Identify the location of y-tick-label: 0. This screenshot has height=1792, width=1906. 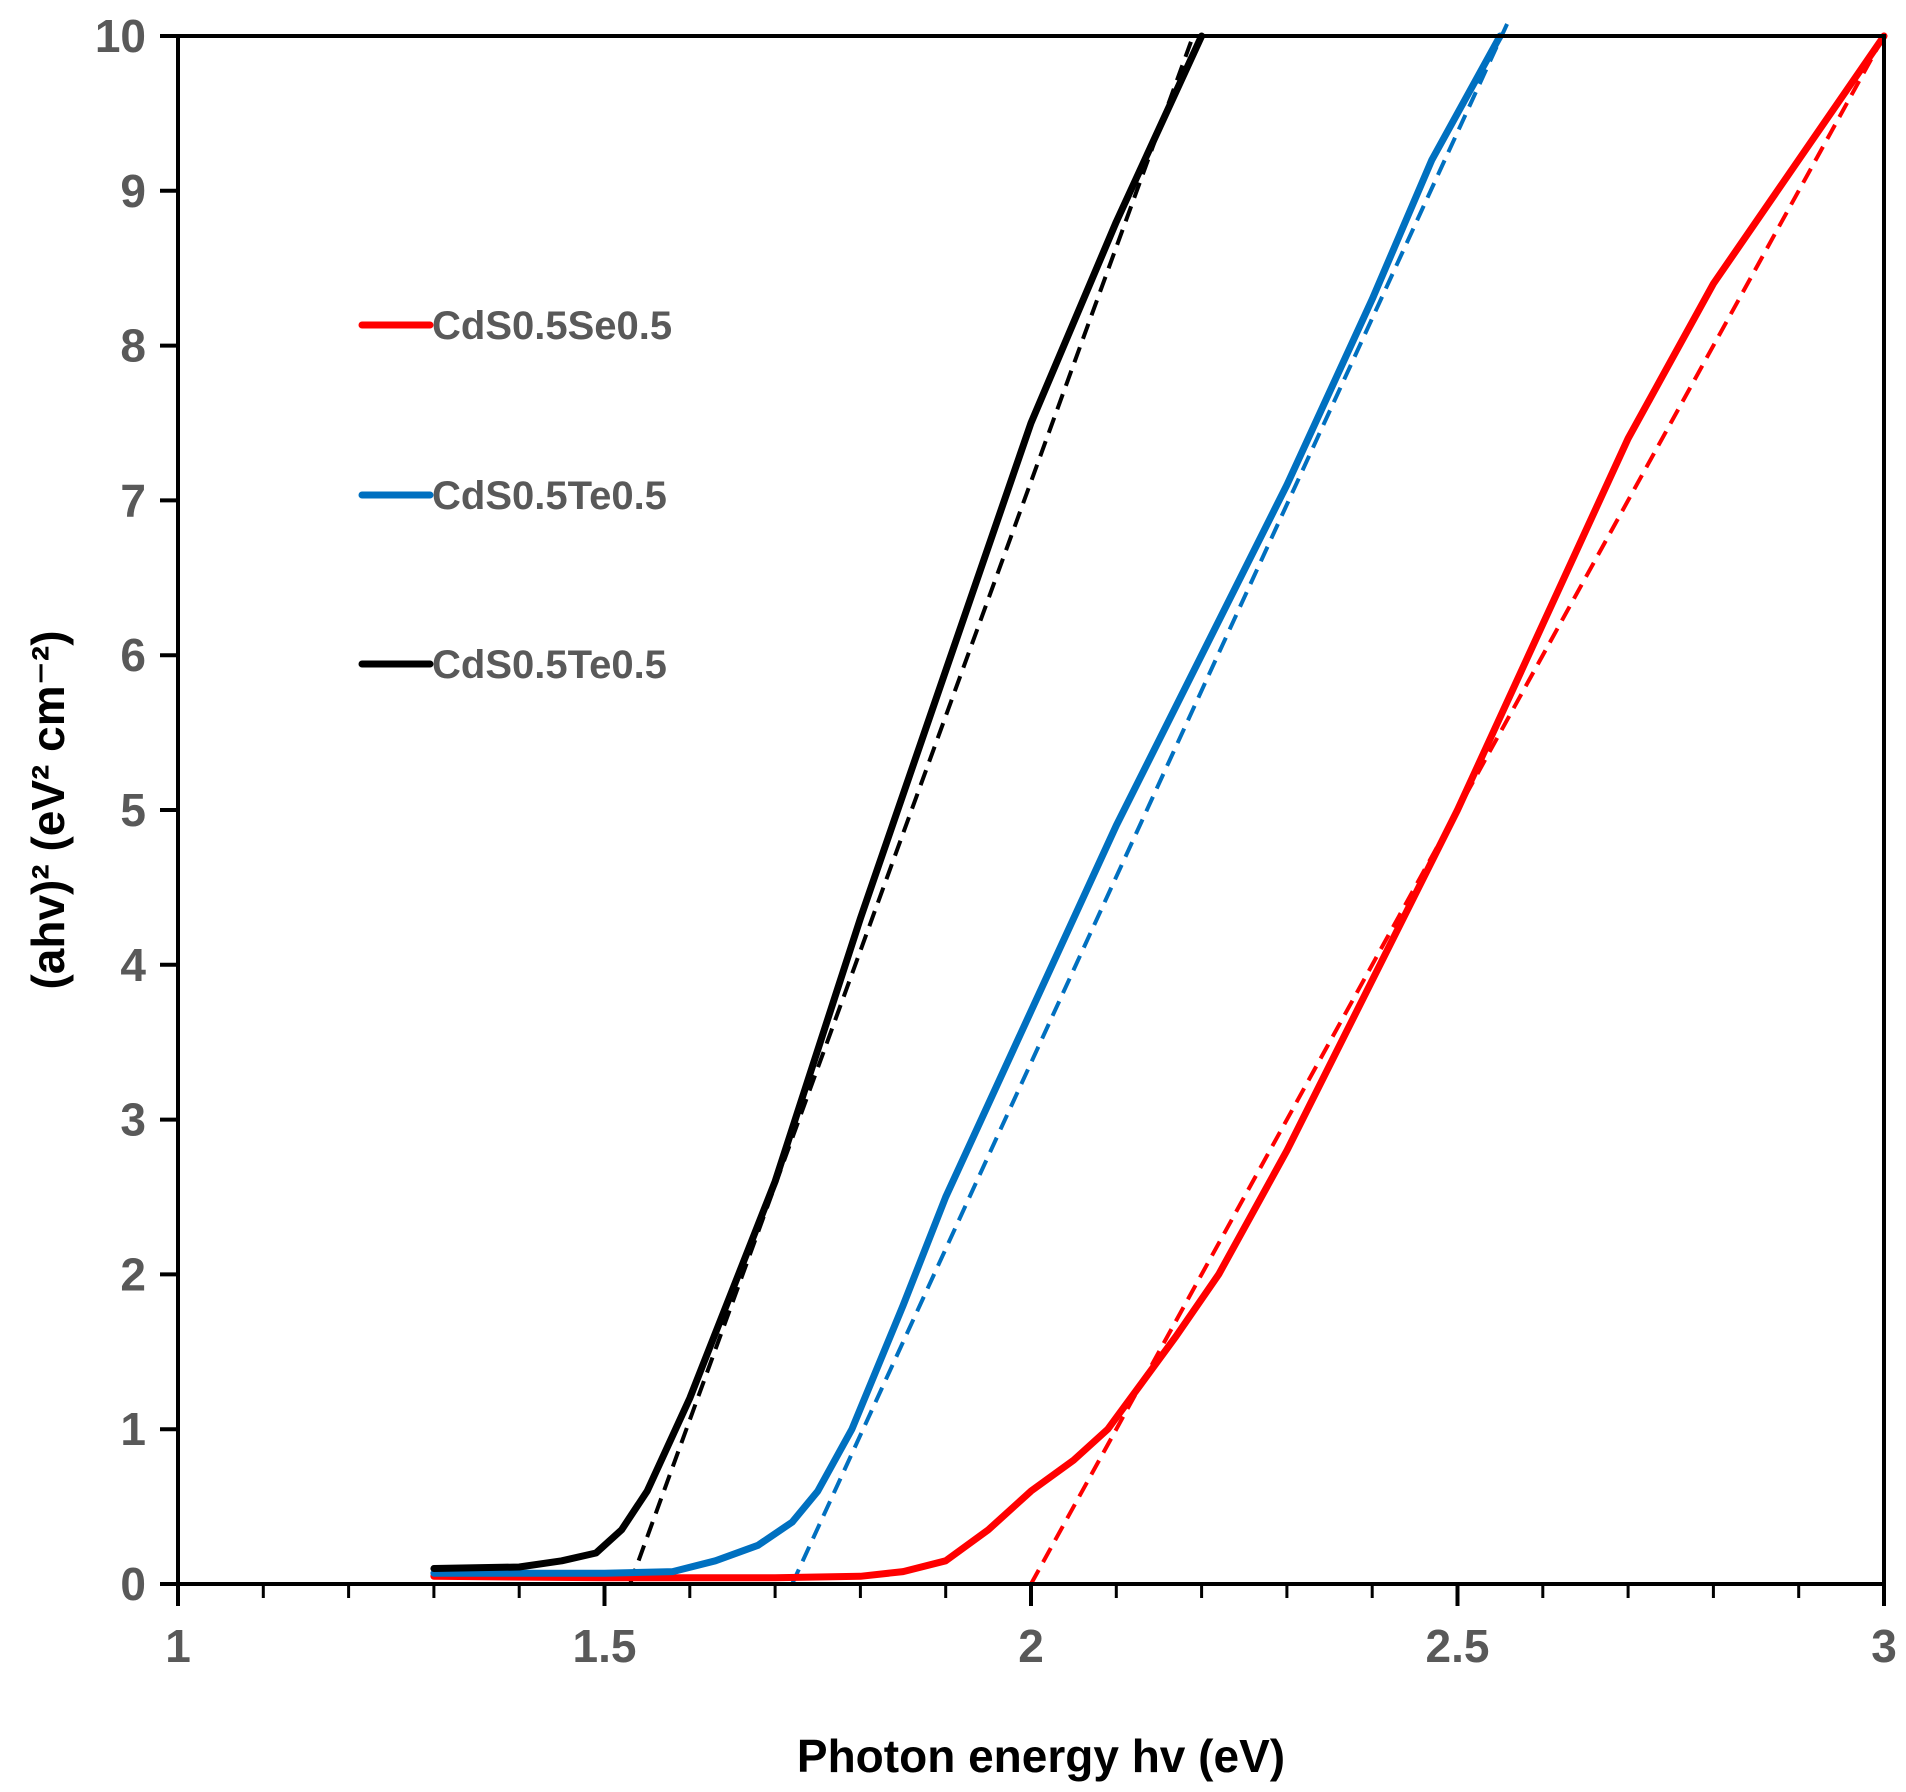
(133, 1584).